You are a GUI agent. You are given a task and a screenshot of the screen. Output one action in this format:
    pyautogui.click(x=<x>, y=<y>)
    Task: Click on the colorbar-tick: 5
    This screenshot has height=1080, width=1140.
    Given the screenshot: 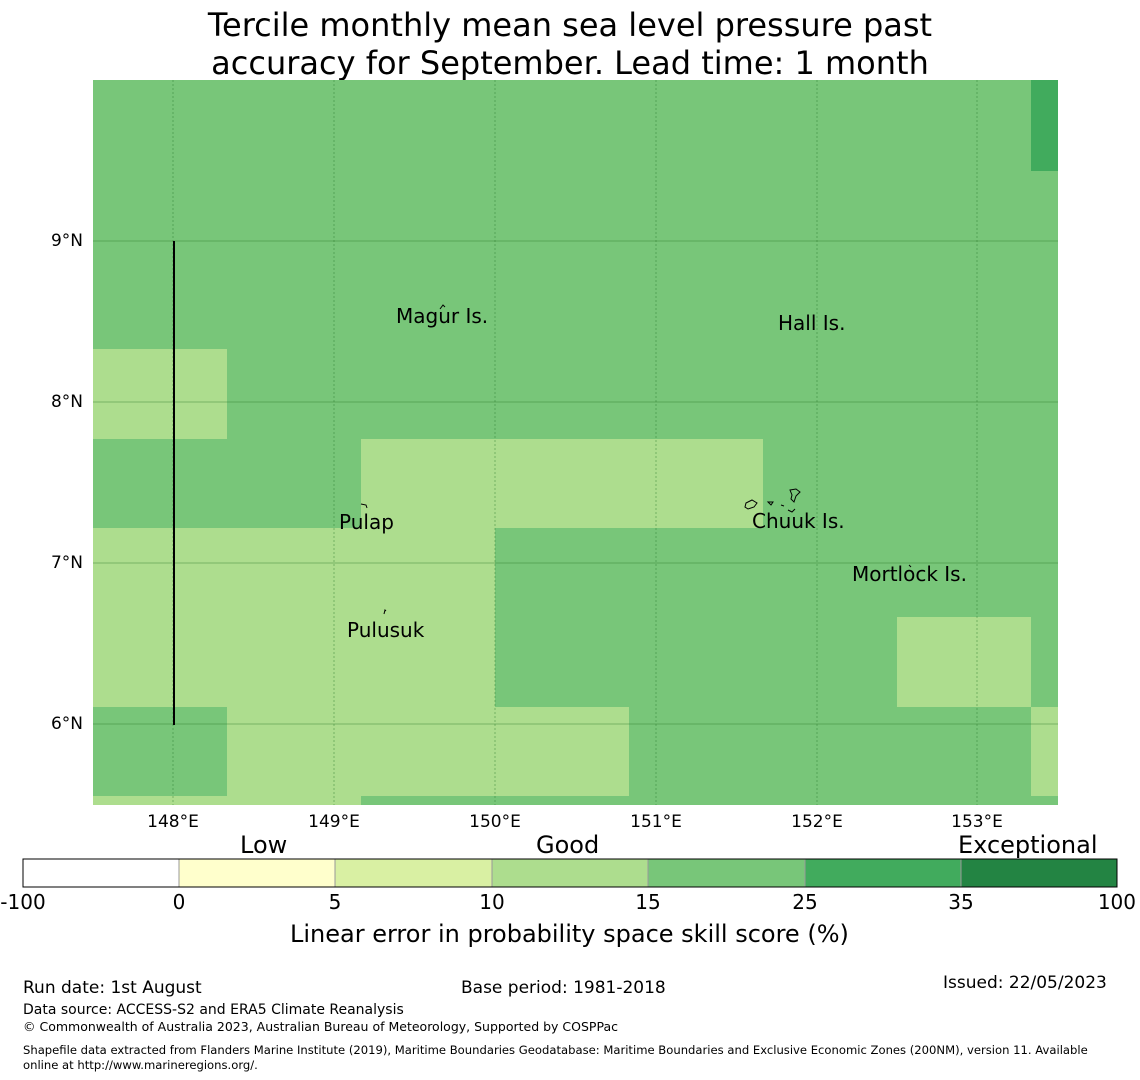 What is the action you would take?
    pyautogui.click(x=335, y=902)
    